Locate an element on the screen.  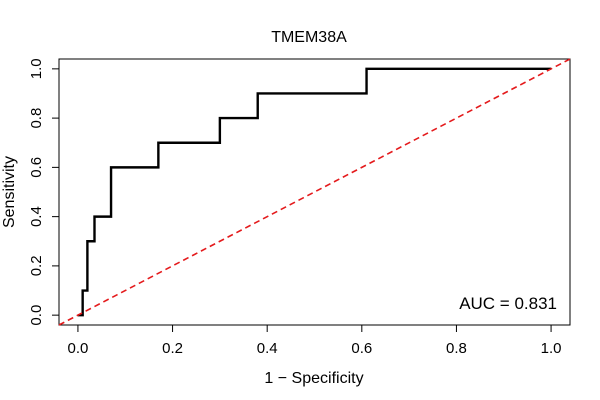
x-axis-title: 1 − Specificity is located at coordinates (313, 378).